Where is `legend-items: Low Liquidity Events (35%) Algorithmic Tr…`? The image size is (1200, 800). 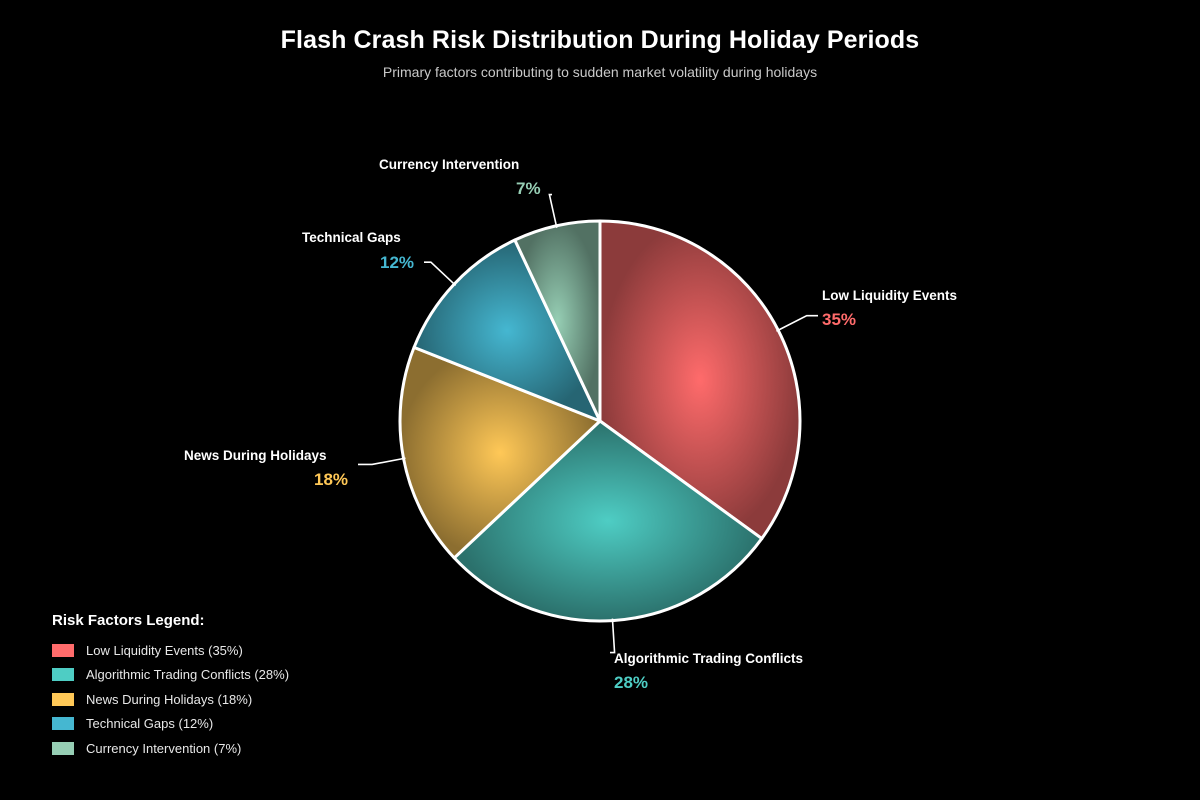
legend-items: Low Liquidity Events (35%) Algorithmic Tr… is located at coordinates (170, 699).